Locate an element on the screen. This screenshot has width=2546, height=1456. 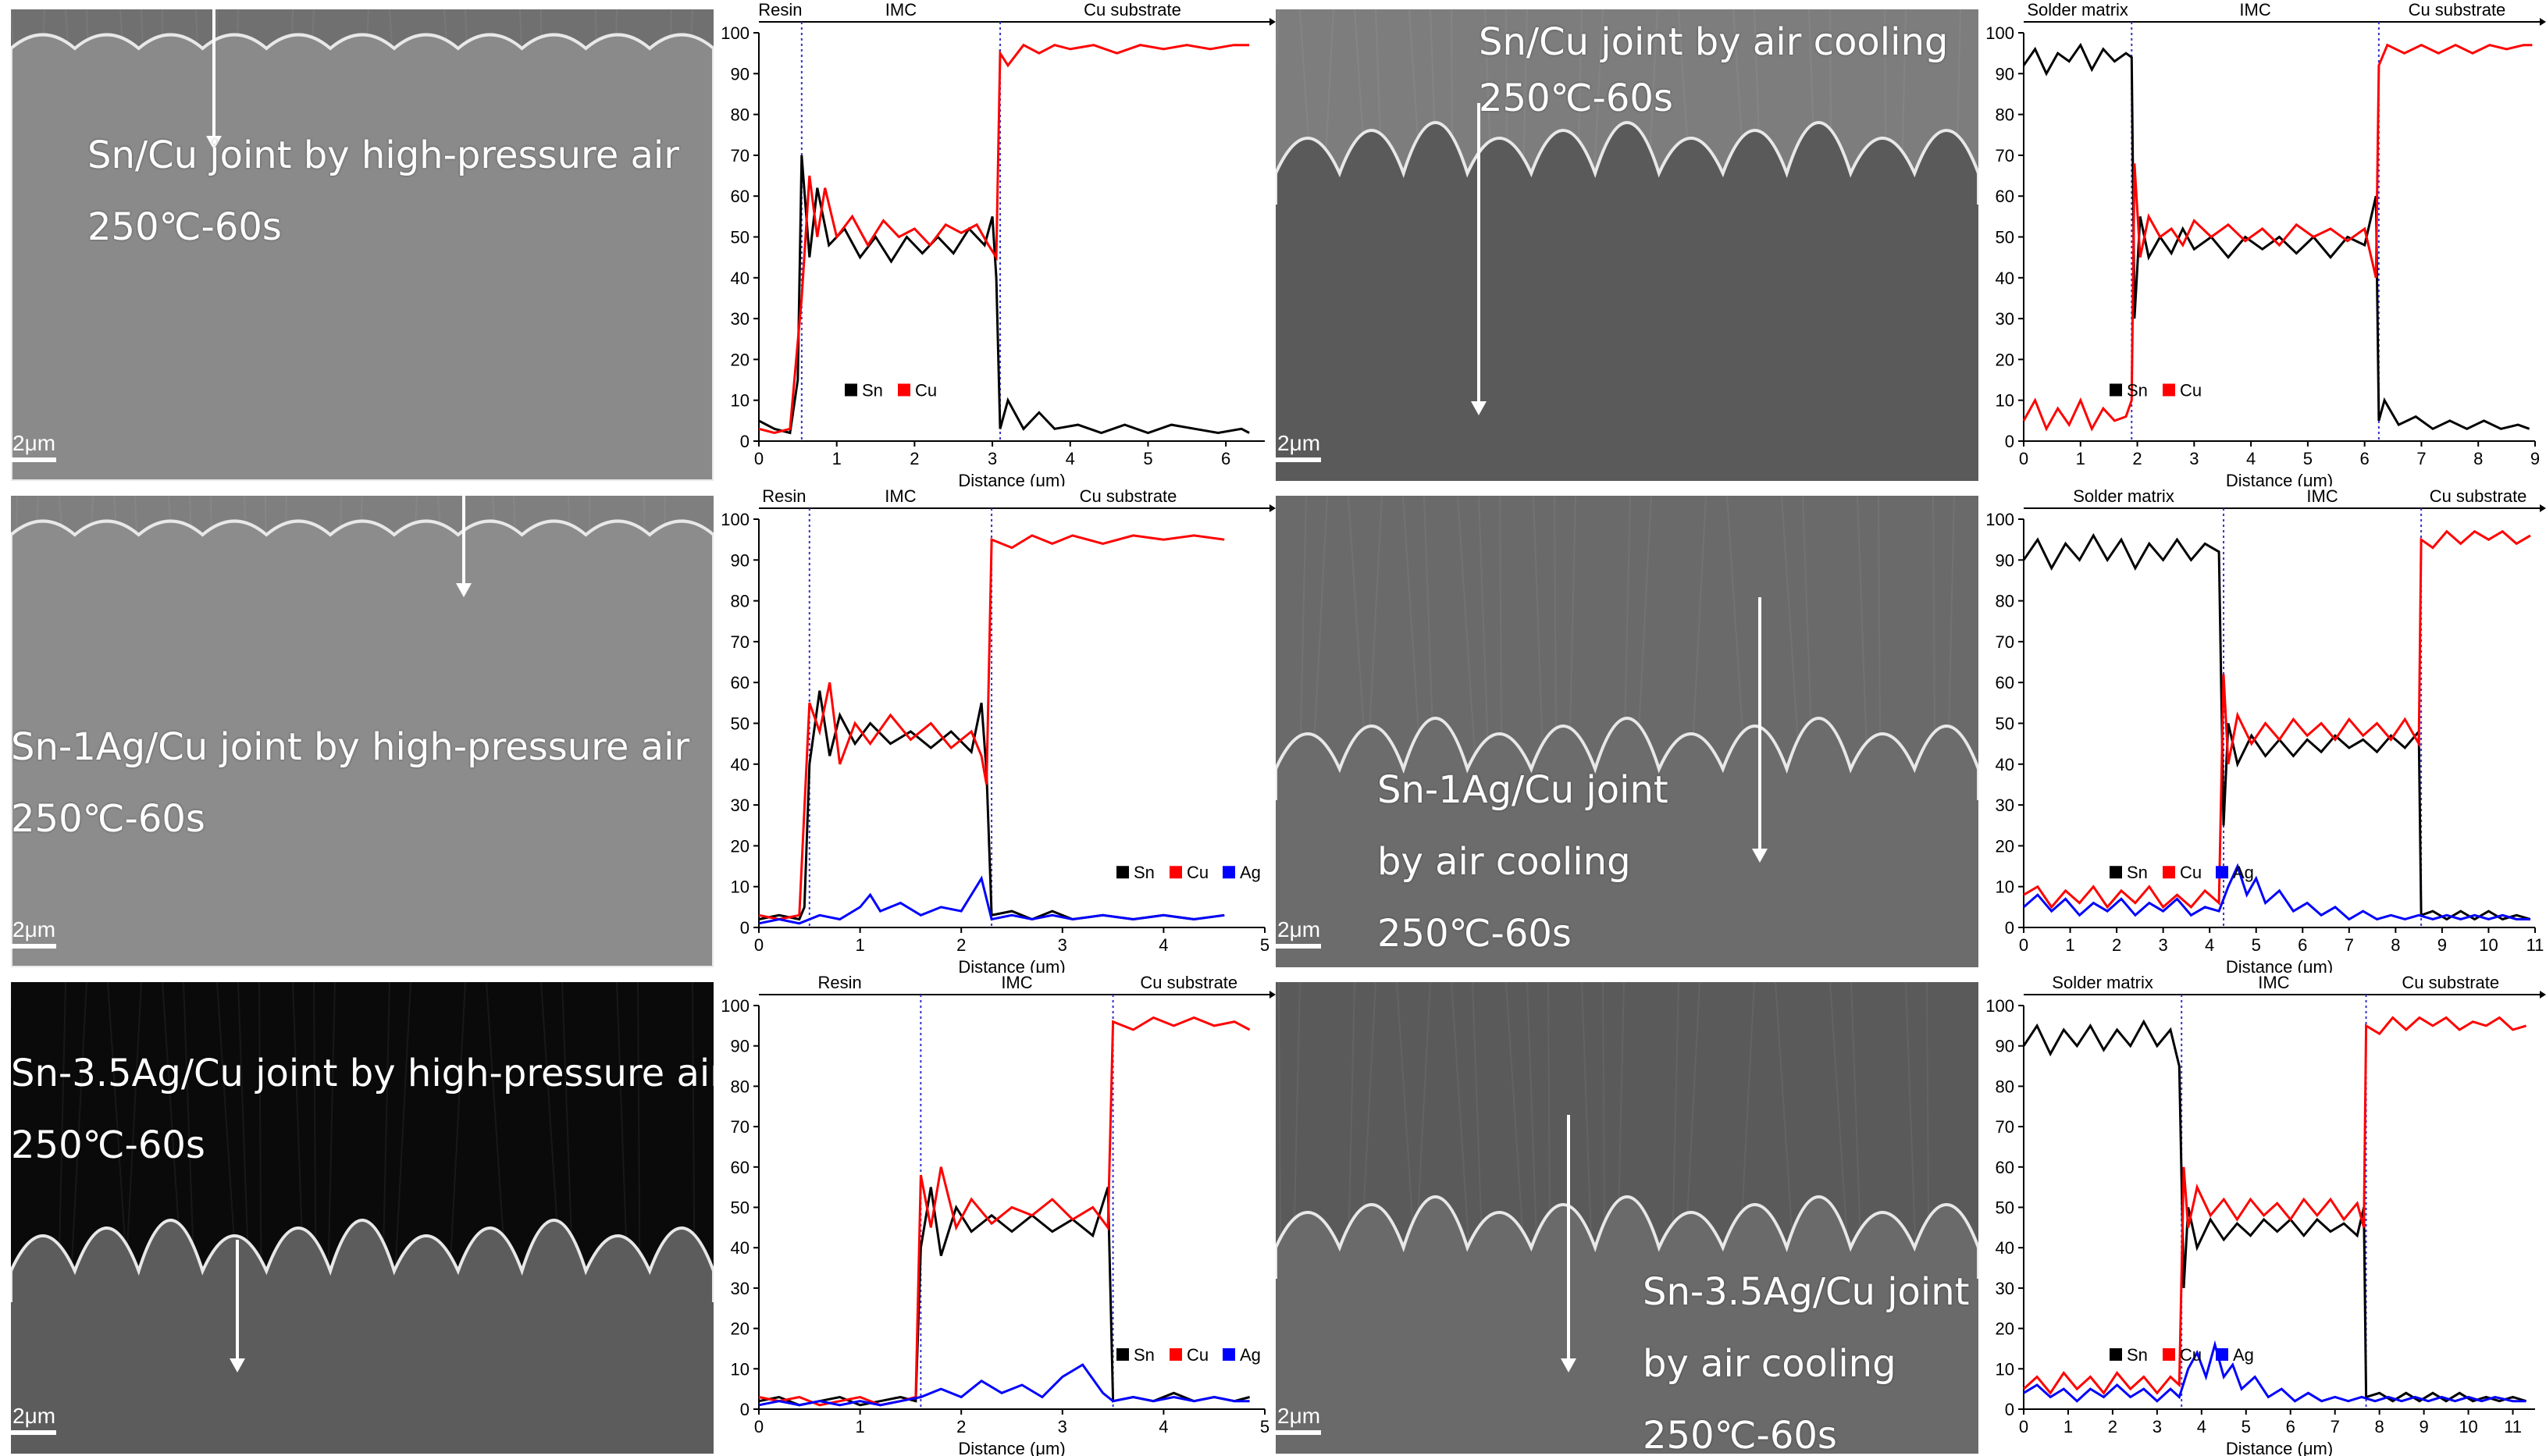
y-tick-label: 10 is located at coordinates (740, 887).